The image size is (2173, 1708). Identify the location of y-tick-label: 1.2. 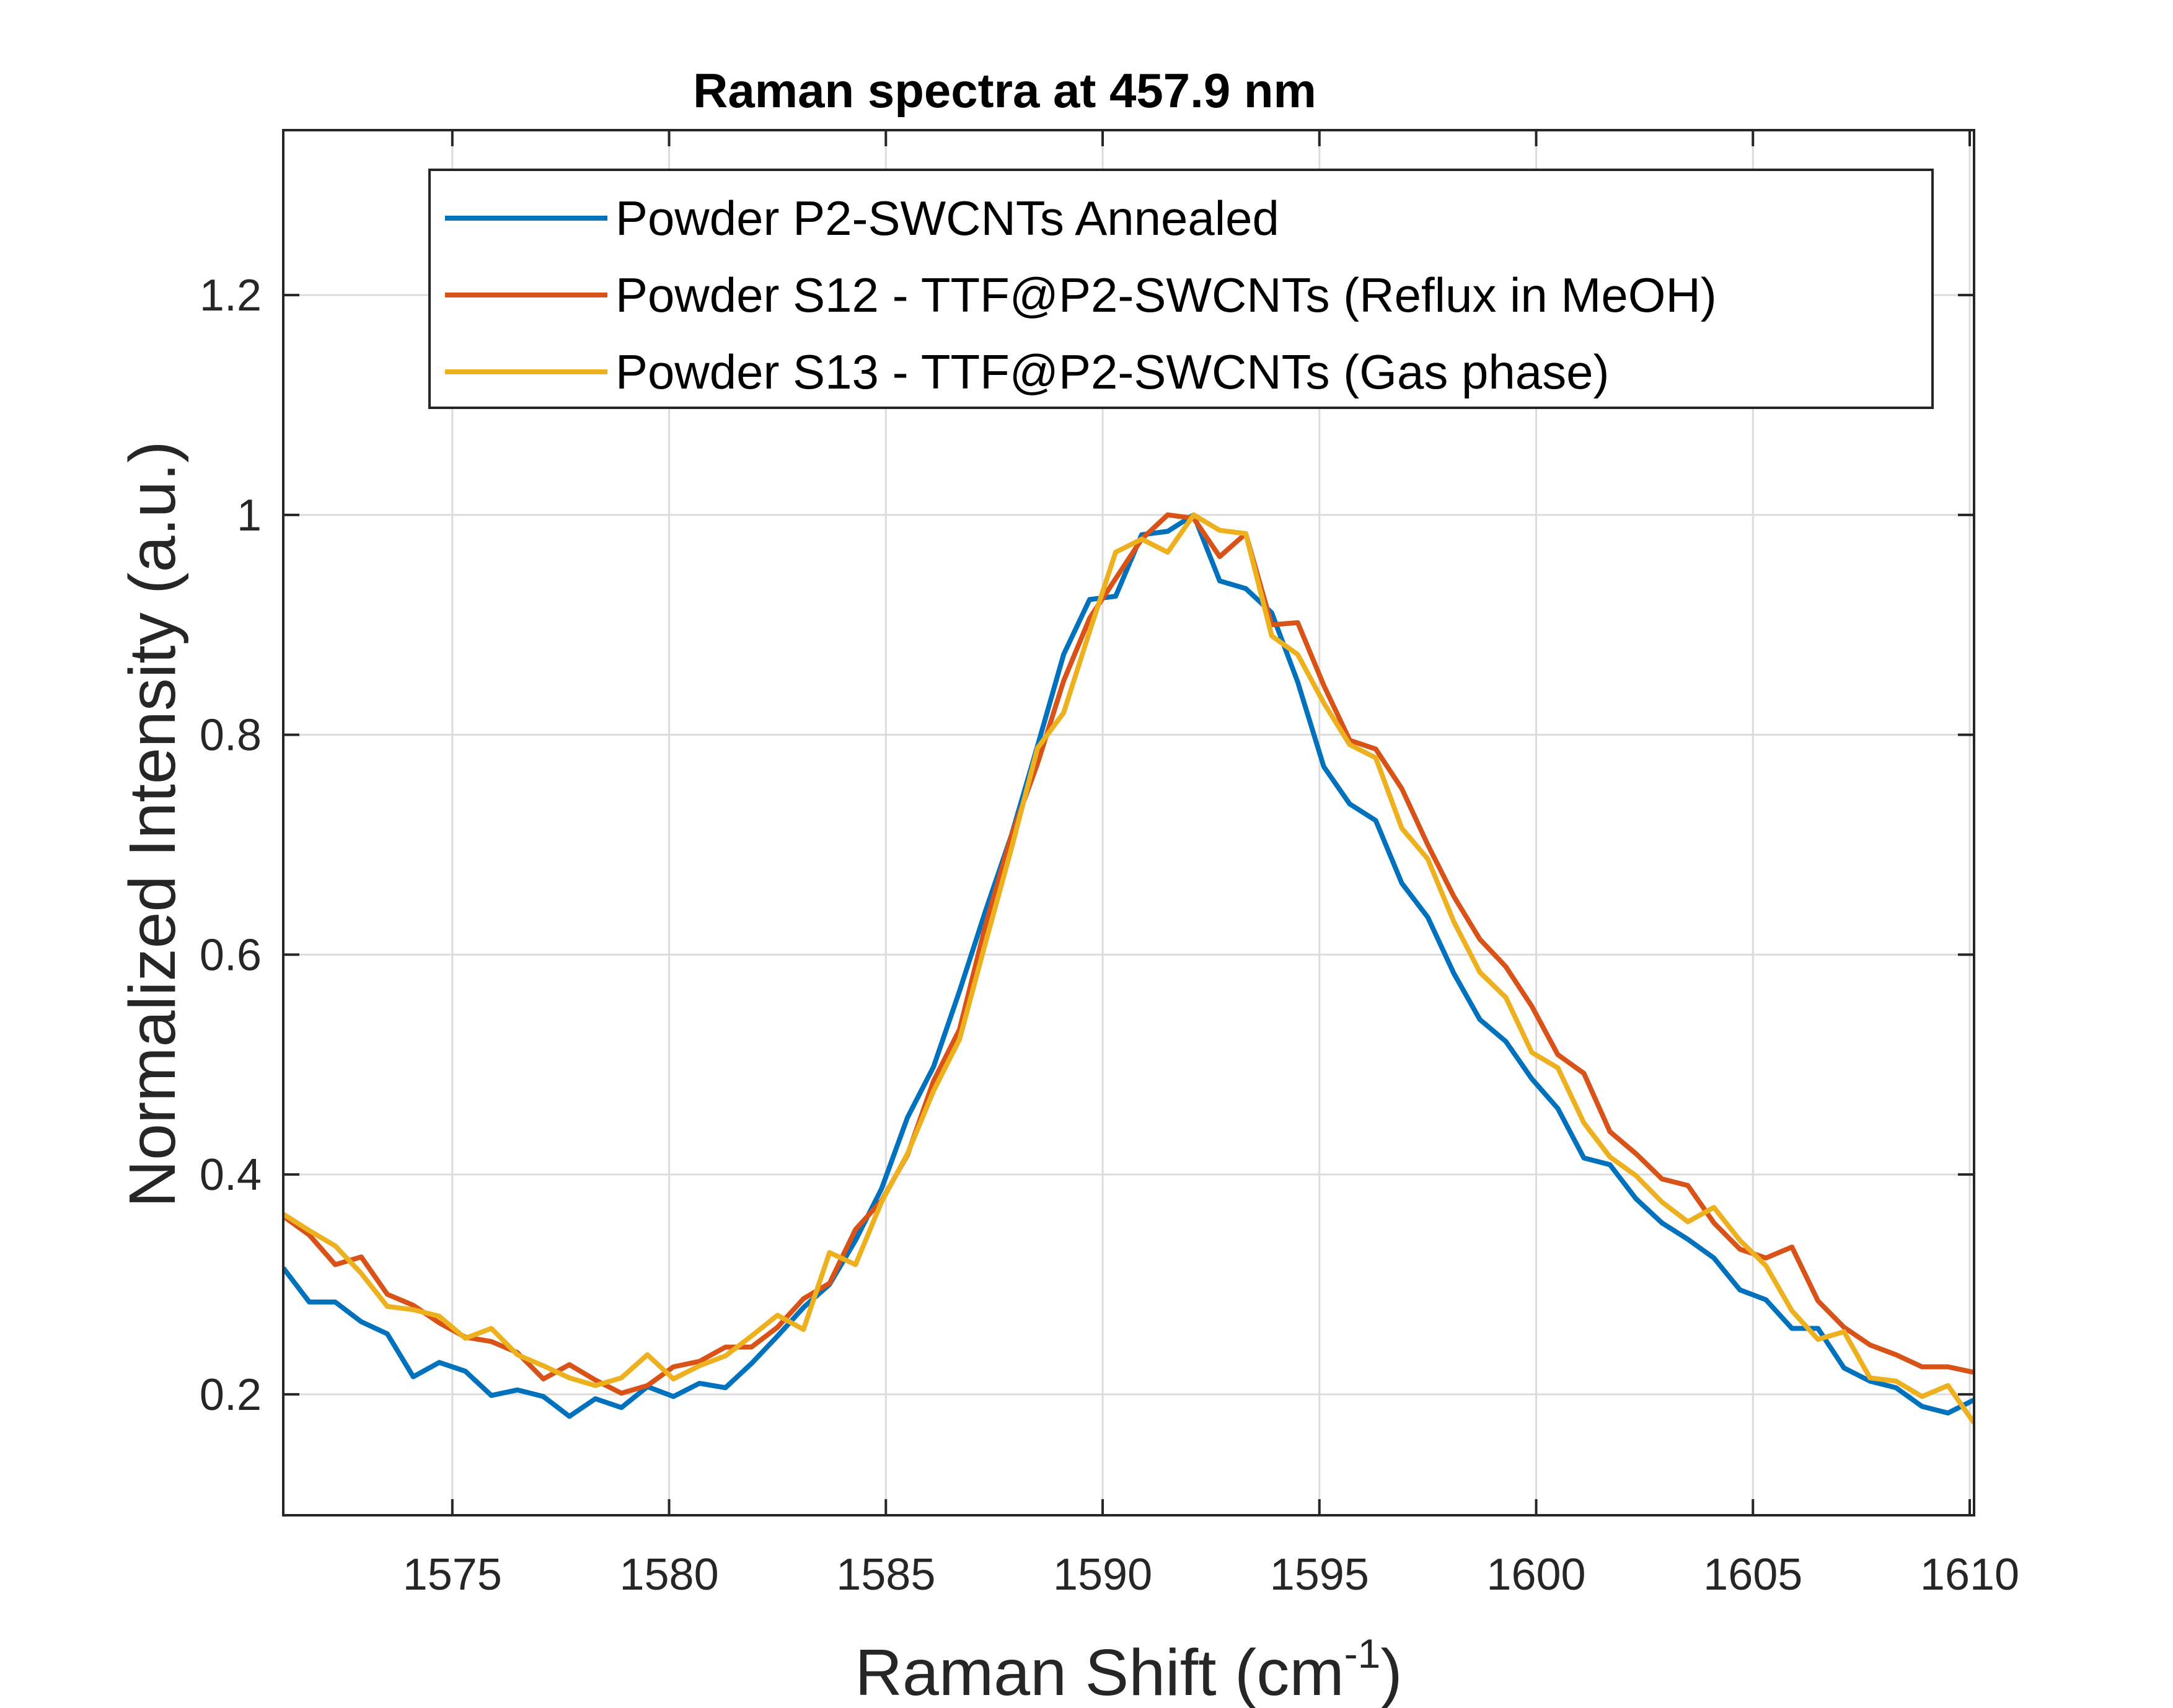
(231, 295).